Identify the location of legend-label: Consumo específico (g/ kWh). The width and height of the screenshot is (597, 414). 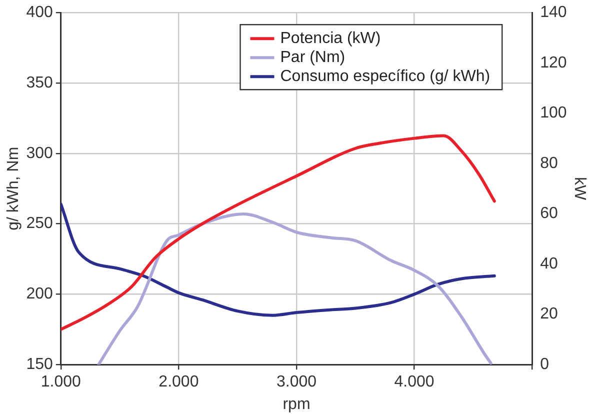
(385, 77).